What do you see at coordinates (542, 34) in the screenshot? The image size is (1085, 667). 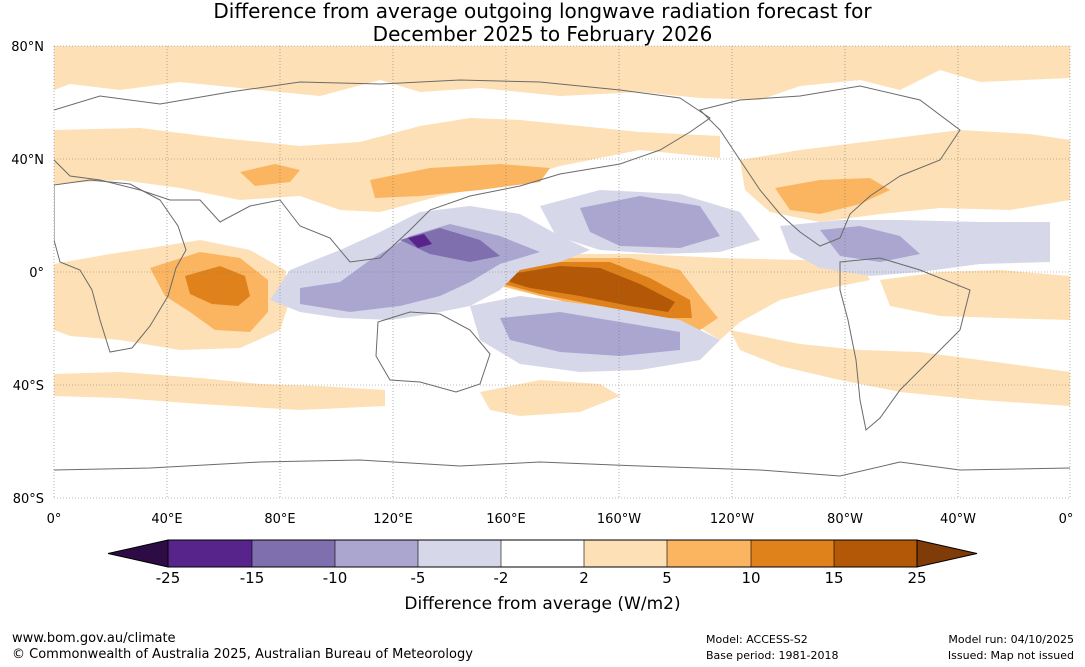 I see `title-line-2: December 2025 to February 2026` at bounding box center [542, 34].